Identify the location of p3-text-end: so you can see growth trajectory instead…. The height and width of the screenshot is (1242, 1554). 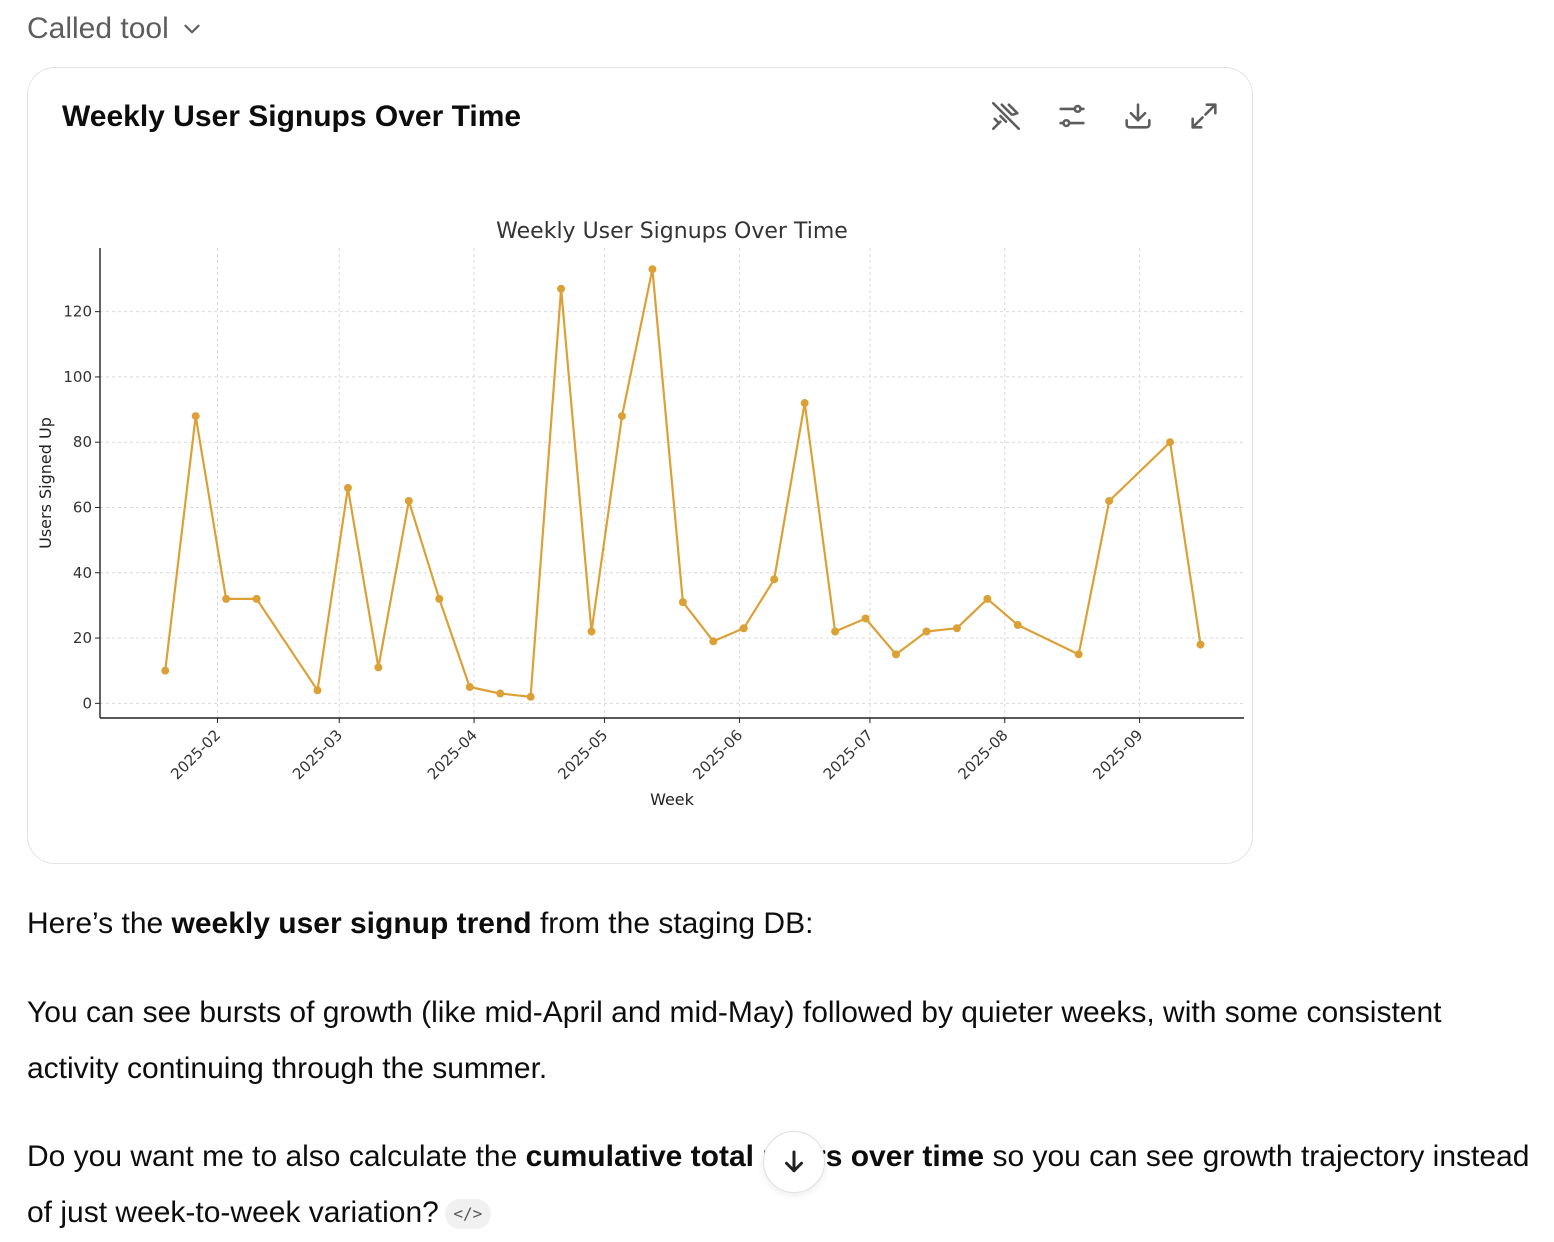
(778, 1184).